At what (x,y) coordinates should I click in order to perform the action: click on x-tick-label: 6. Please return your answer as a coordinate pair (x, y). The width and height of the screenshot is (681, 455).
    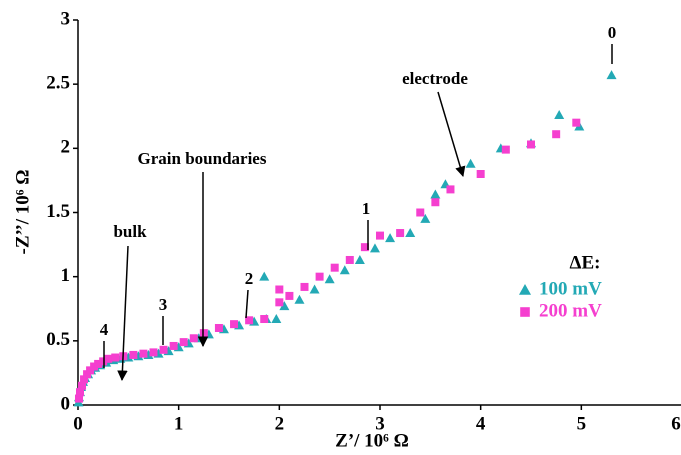
    Looking at the image, I should click on (676, 423).